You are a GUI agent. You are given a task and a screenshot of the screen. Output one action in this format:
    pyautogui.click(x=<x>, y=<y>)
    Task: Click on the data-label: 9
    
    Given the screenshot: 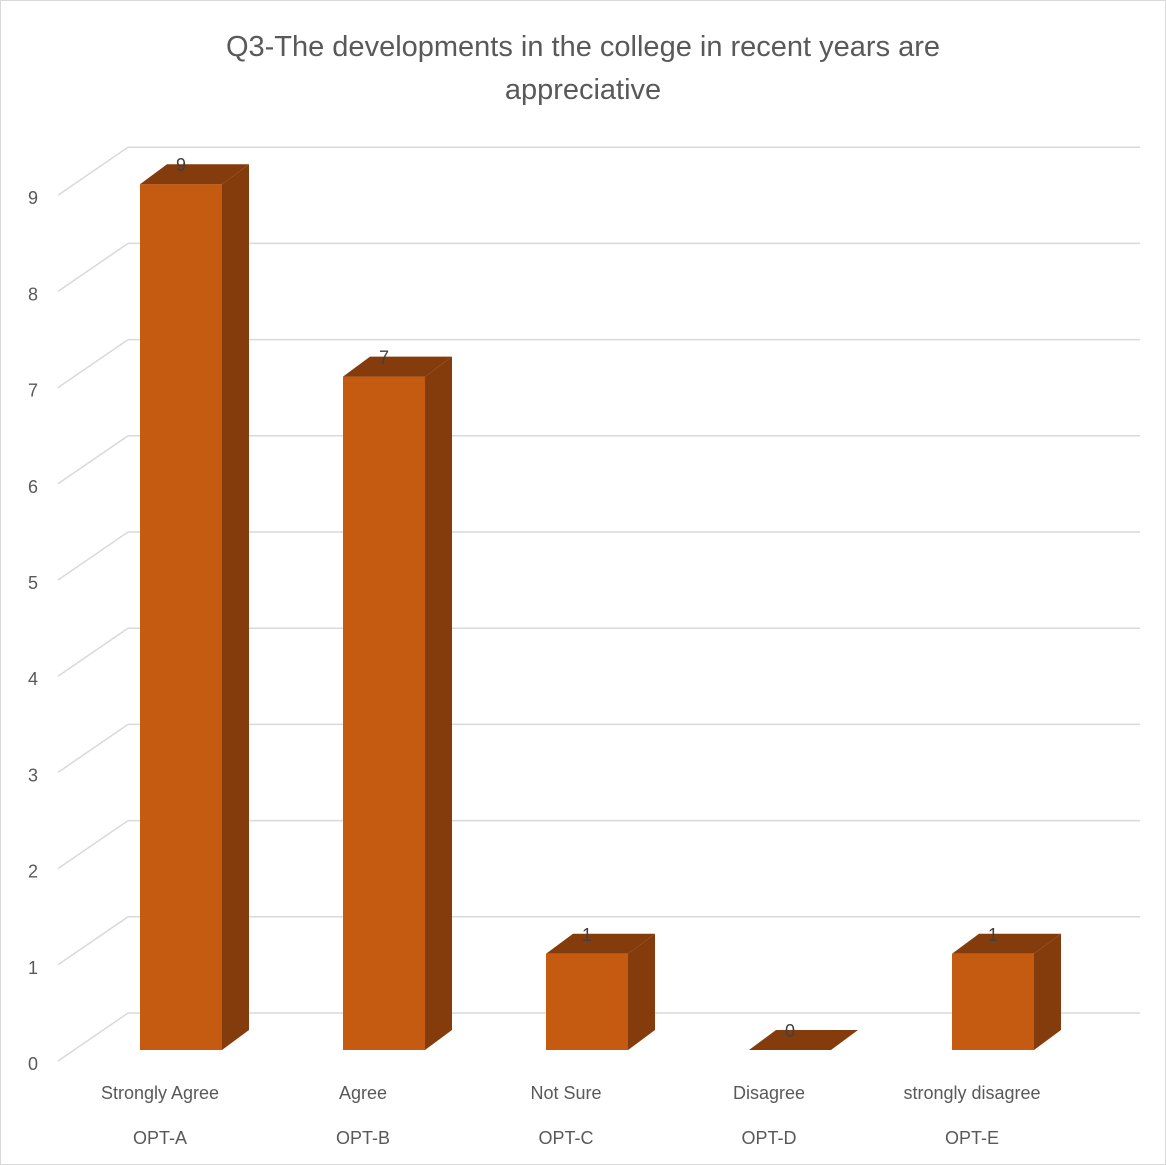 What is the action you would take?
    pyautogui.click(x=181, y=165)
    